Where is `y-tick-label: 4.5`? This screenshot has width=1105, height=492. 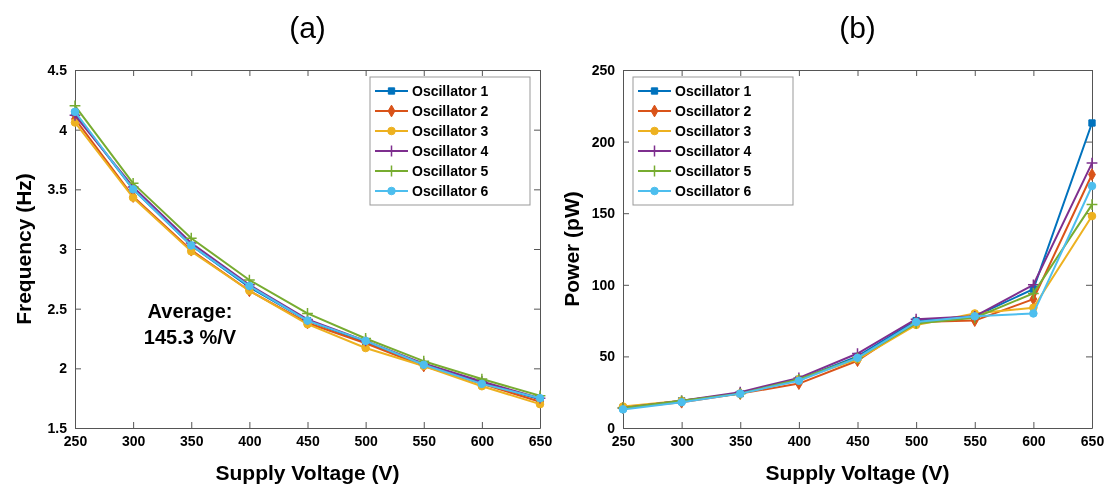 y-tick-label: 4.5 is located at coordinates (57, 69).